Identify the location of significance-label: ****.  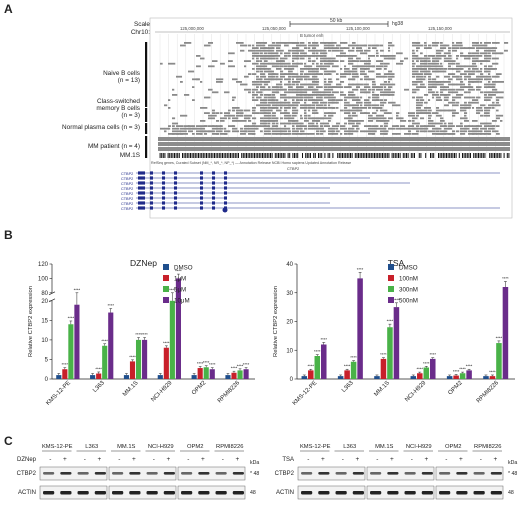
(469, 366).